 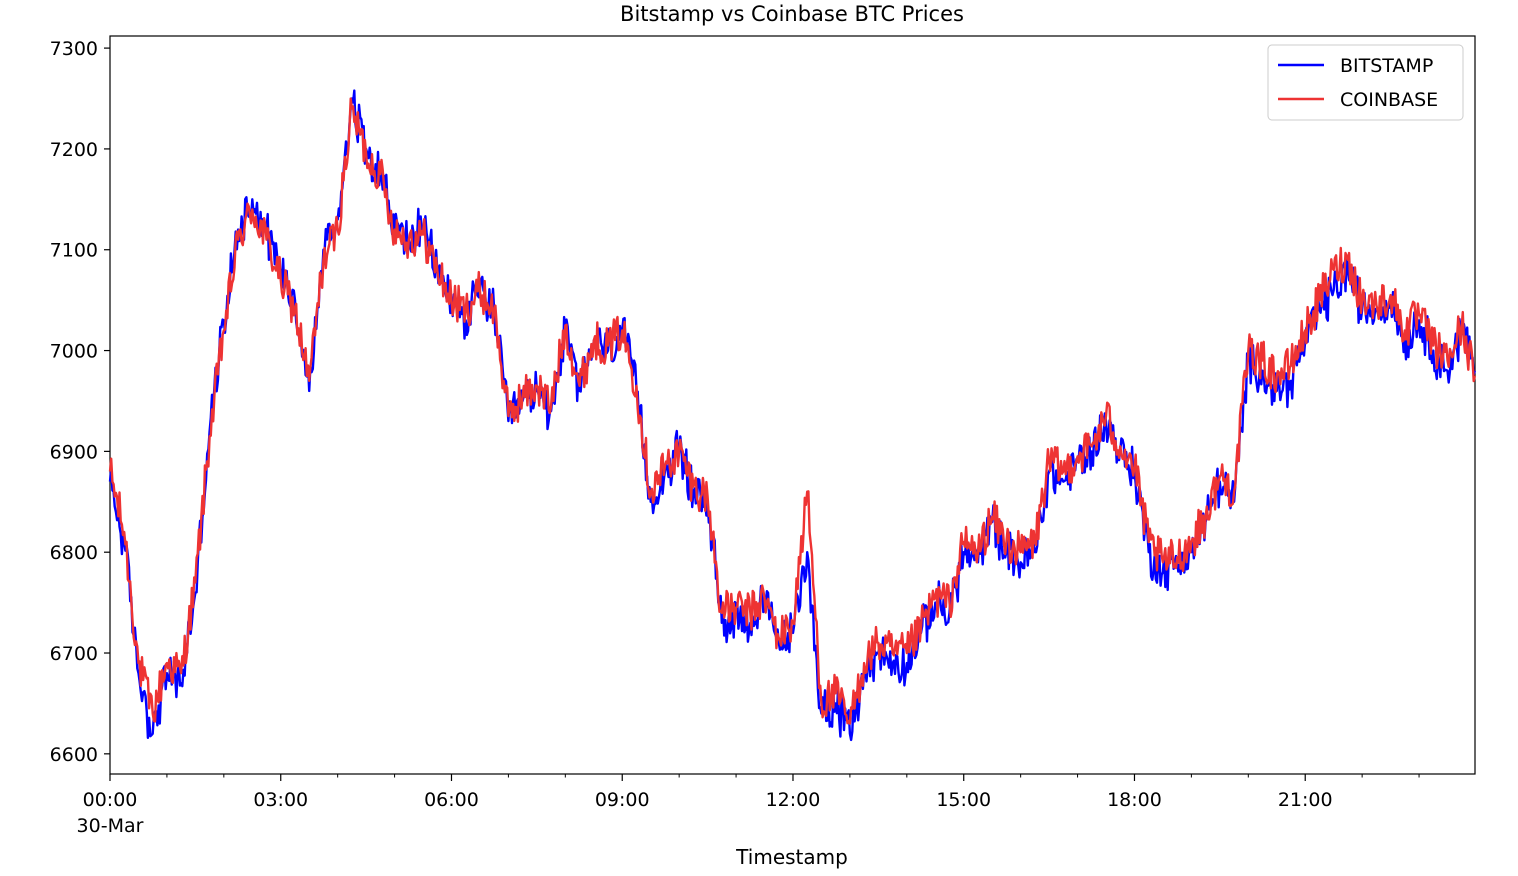 I want to click on legend-label-coinbase: COINBASE, so click(x=1389, y=100).